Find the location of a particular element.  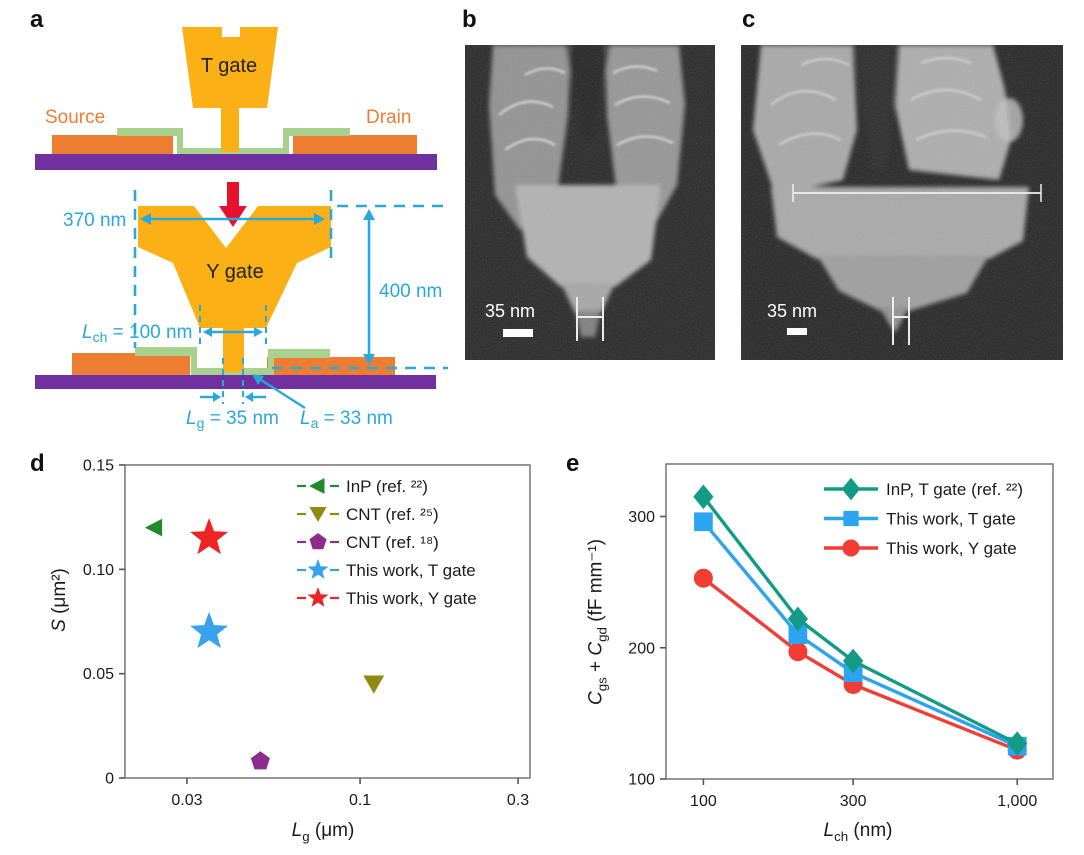

legend-label: This work, T gate is located at coordinates (951, 519).